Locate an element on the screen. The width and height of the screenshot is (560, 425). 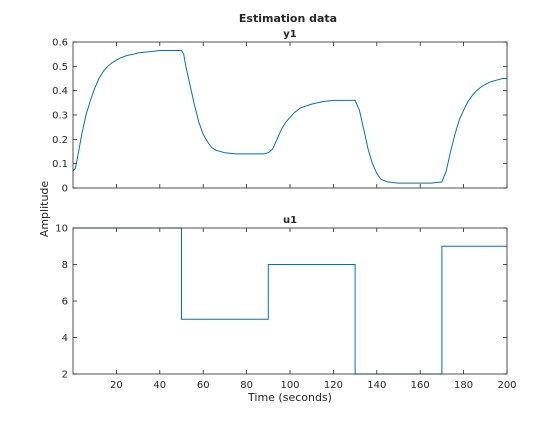
ytick-label: 10 is located at coordinates (61, 229).